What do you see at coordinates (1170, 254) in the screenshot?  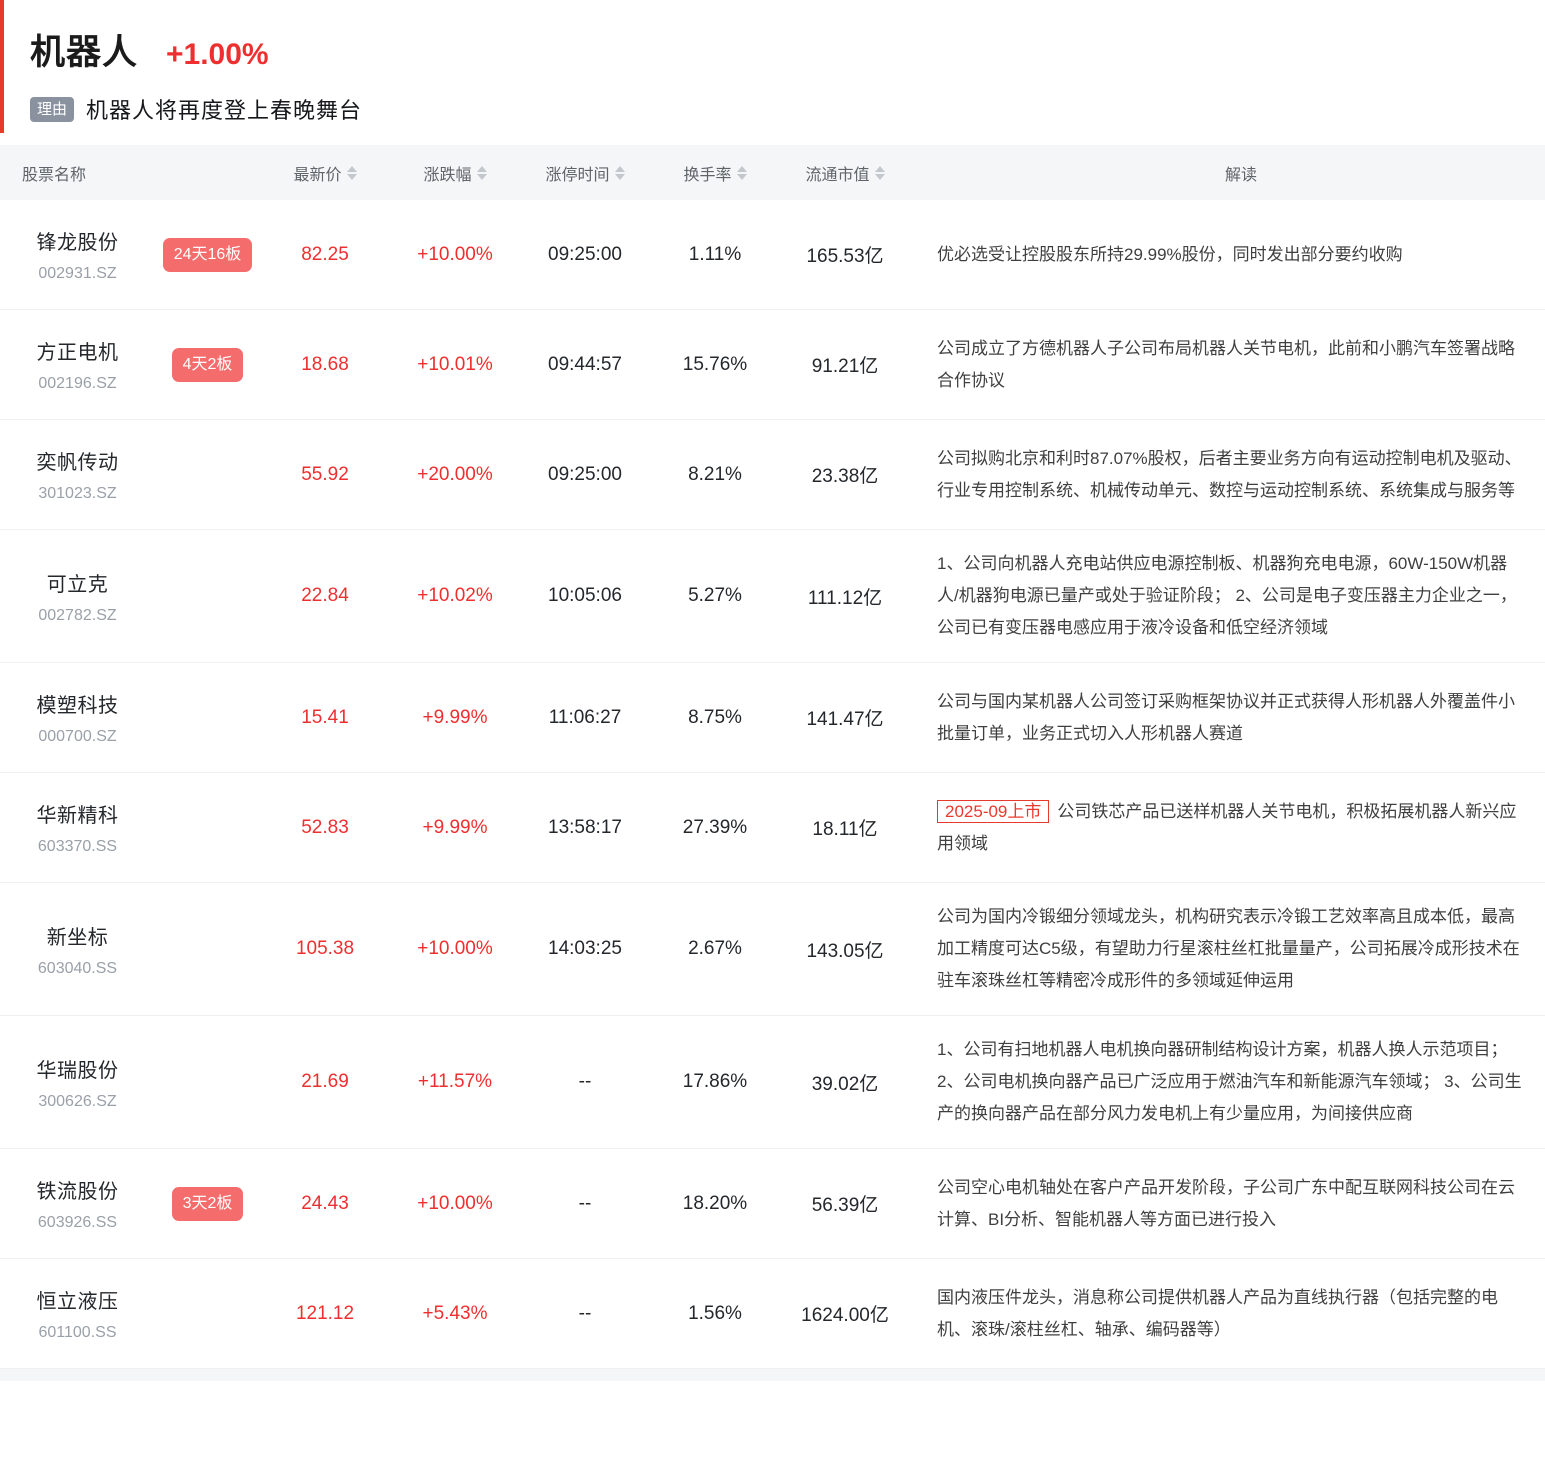 I see `interpretation-text: 优必选受让控股股东所持29.99%股份，同时发出部分要约收购` at bounding box center [1170, 254].